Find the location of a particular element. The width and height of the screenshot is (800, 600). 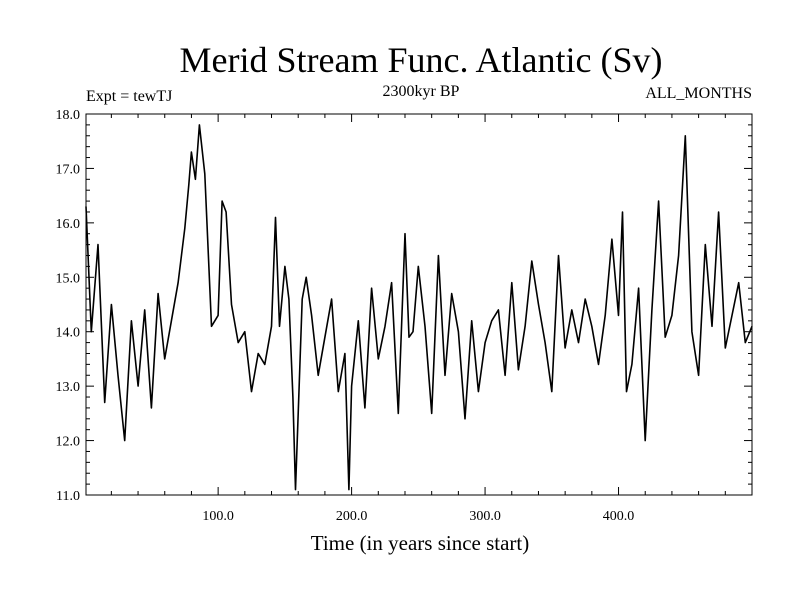

y-tick-label: 13.0 is located at coordinates (68, 387).